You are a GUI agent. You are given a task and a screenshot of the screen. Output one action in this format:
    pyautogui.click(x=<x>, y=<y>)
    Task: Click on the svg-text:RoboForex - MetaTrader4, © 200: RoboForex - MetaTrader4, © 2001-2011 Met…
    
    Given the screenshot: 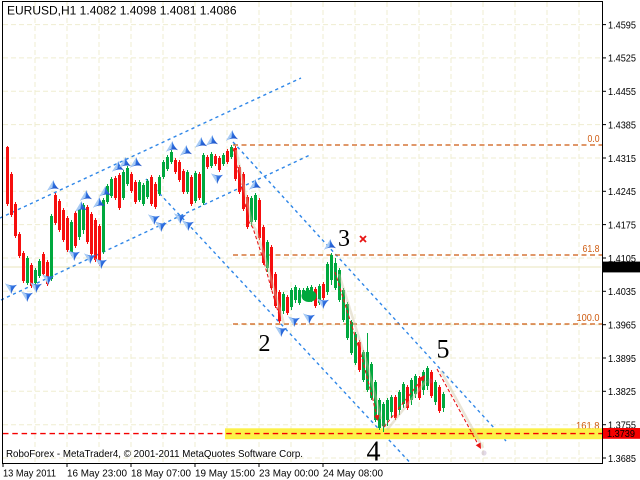 What is the action you would take?
    pyautogui.click(x=154, y=454)
    